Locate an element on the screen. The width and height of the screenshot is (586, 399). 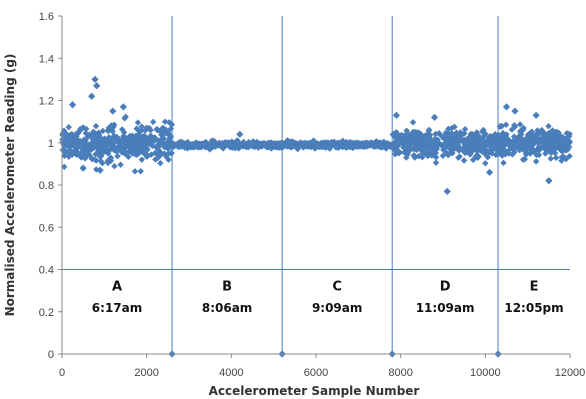
x-tick-label: 6000 is located at coordinates (316, 373).